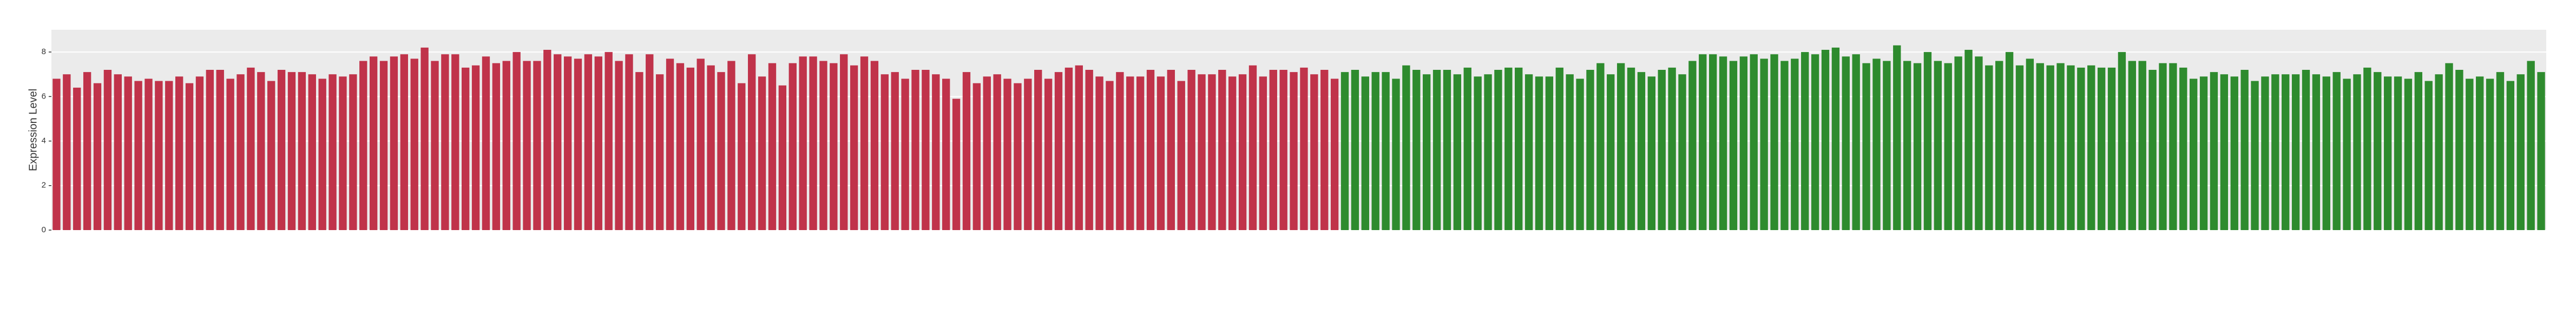 The width and height of the screenshot is (2576, 314). I want to click on y-tick-label: 0, so click(44, 229).